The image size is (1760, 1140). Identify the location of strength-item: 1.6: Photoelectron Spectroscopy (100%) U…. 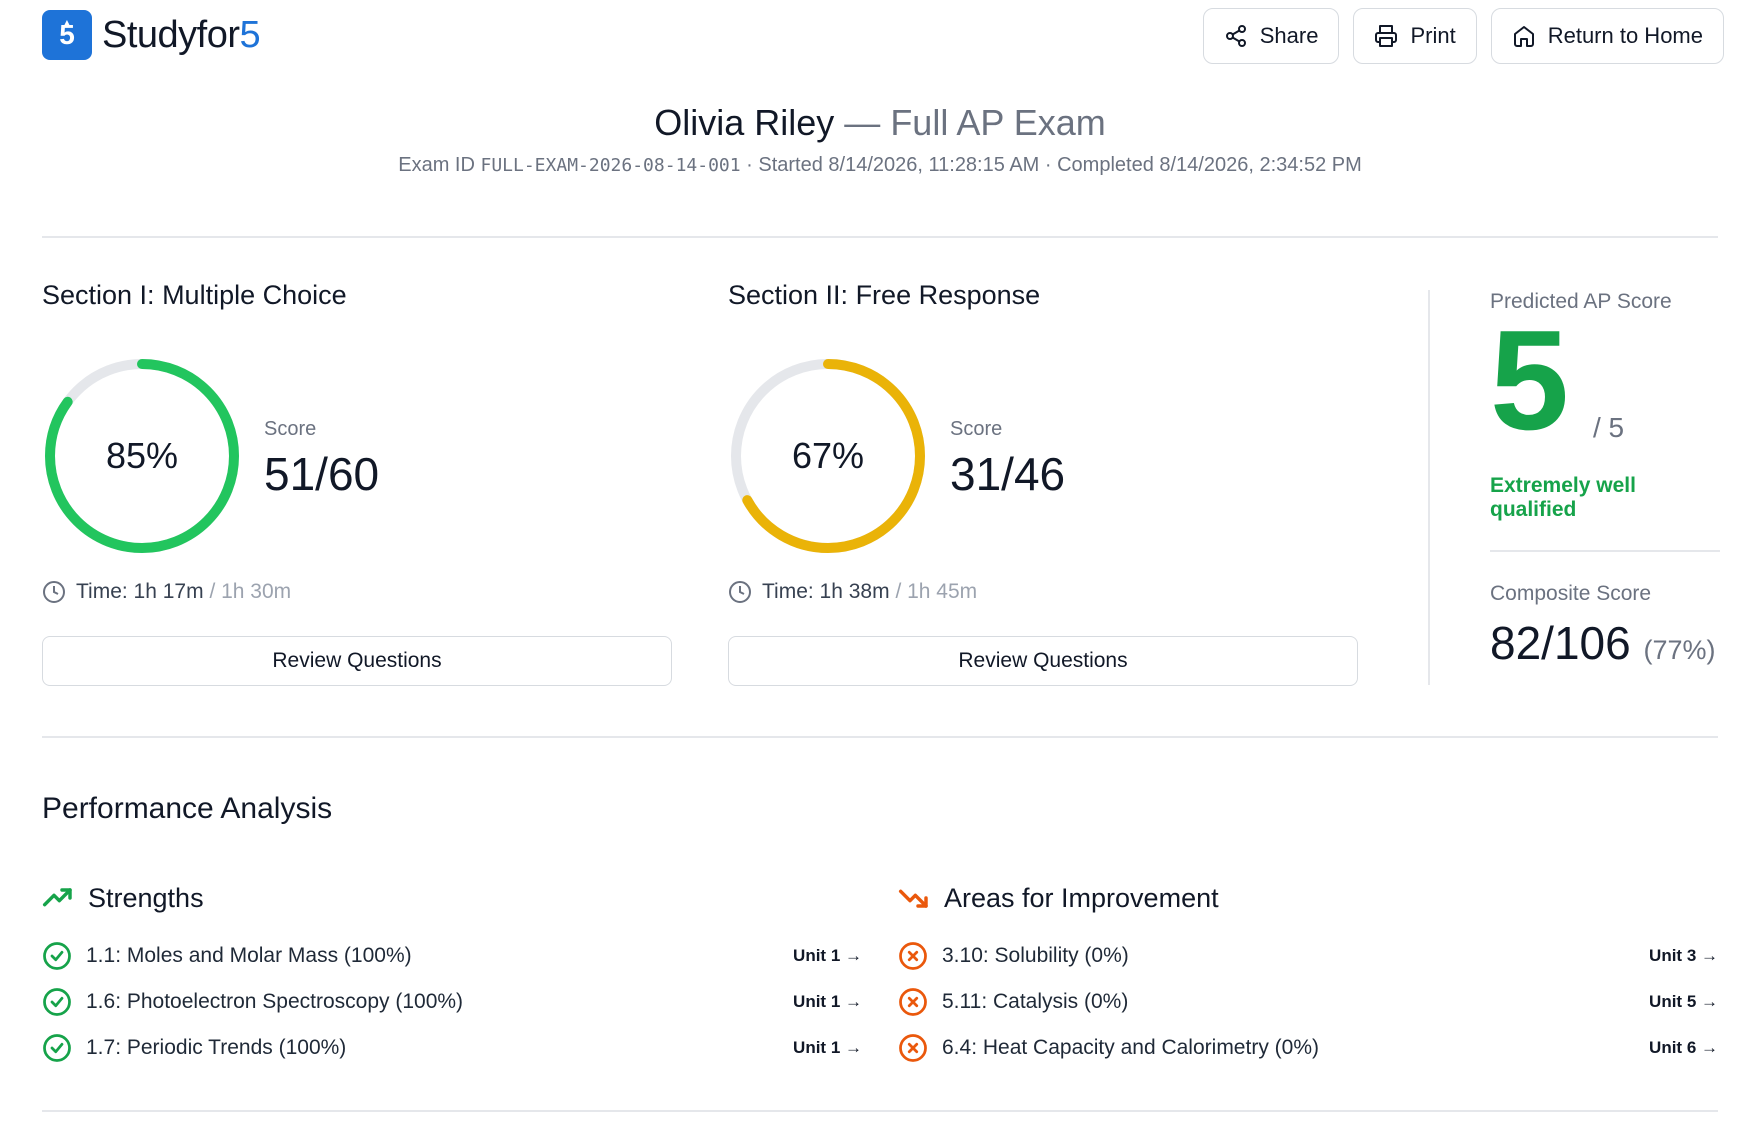
(452, 1002).